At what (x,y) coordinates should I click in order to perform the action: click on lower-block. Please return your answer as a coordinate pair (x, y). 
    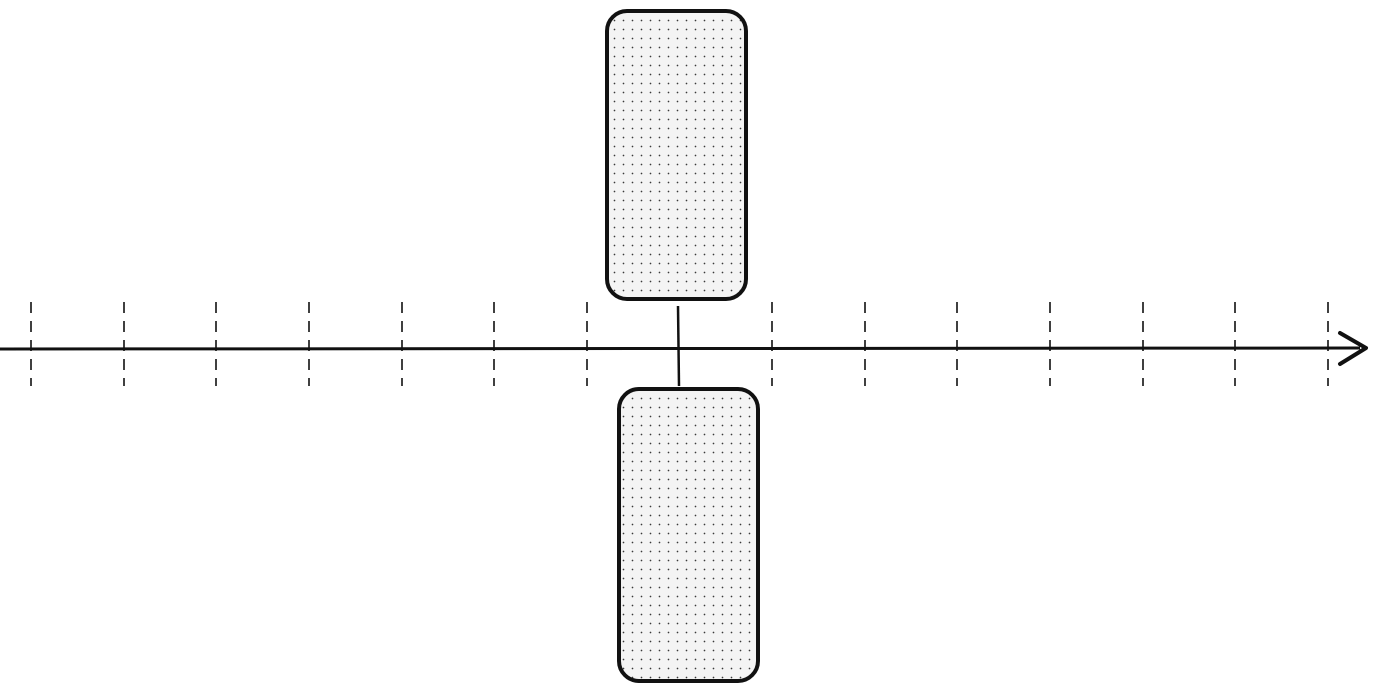
    Looking at the image, I should click on (688, 535).